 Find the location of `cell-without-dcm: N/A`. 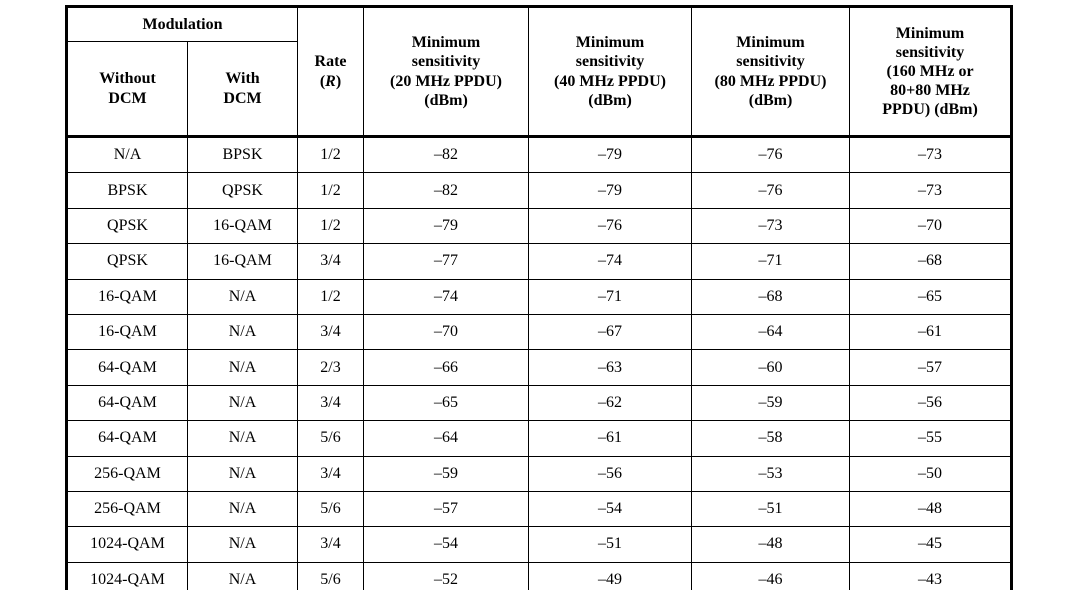

cell-without-dcm: N/A is located at coordinates (127, 154).